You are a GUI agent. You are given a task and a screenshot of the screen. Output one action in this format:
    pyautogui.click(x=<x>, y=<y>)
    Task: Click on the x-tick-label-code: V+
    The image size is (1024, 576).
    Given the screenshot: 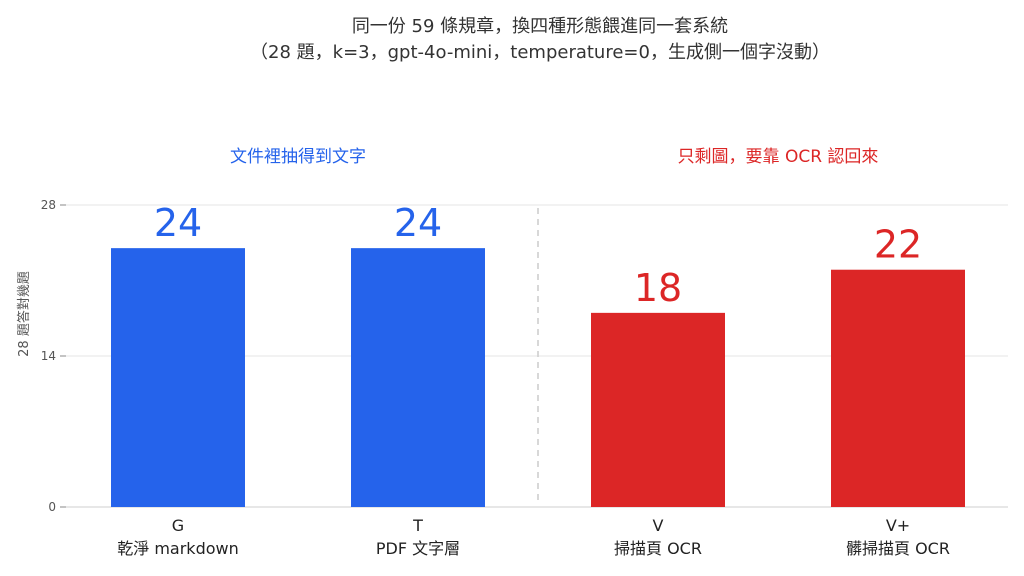 What is the action you would take?
    pyautogui.click(x=898, y=525)
    